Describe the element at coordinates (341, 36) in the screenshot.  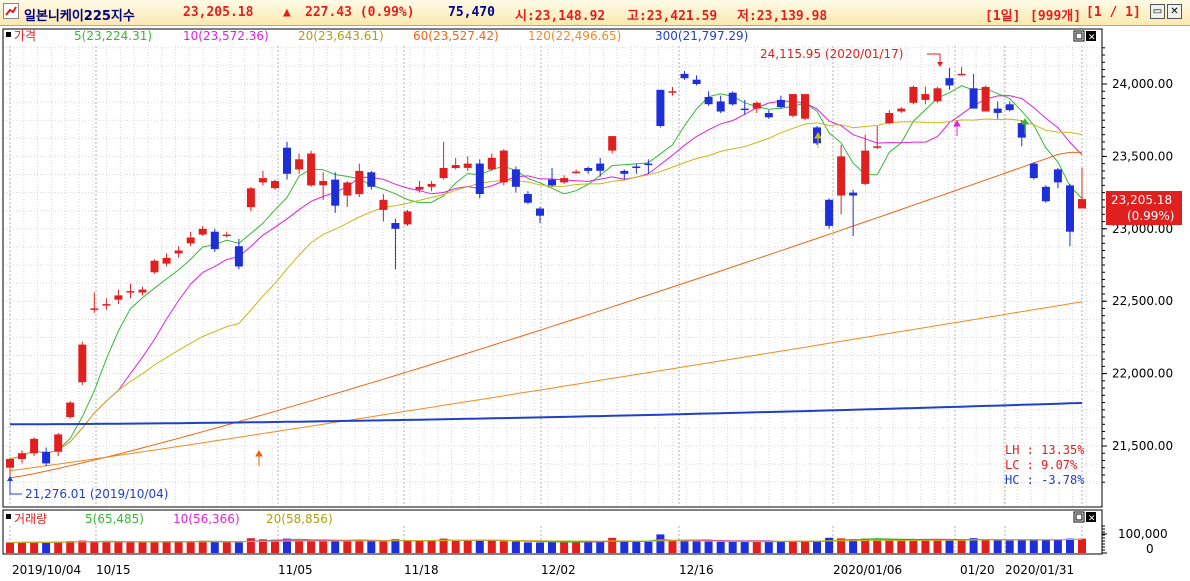
I see `legend-ma20: 20(23,643.61)` at that location.